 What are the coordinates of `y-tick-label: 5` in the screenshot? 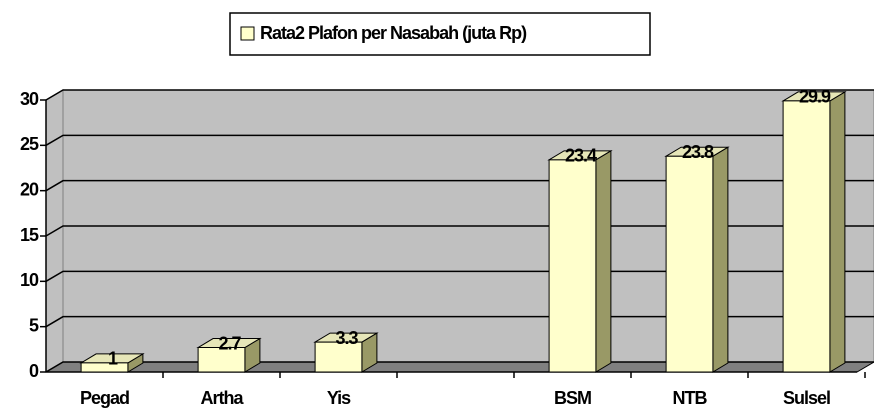 It's located at (34, 325).